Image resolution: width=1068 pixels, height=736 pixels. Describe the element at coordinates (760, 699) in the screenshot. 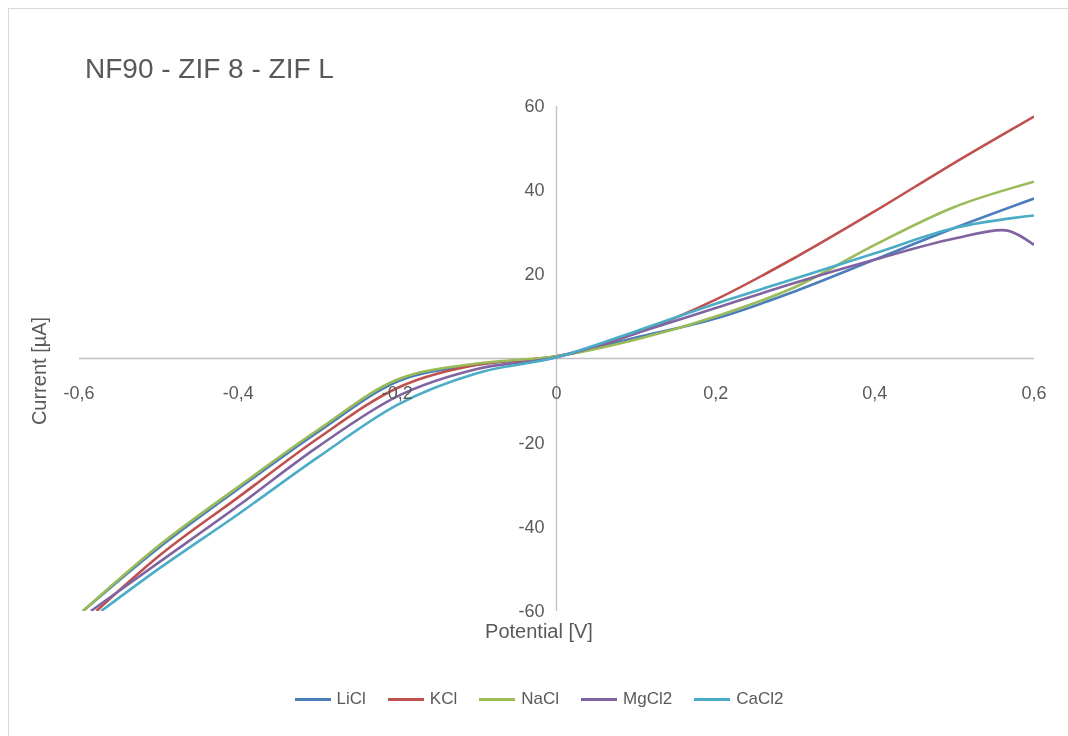

I see `legend-label: CaCl2` at that location.